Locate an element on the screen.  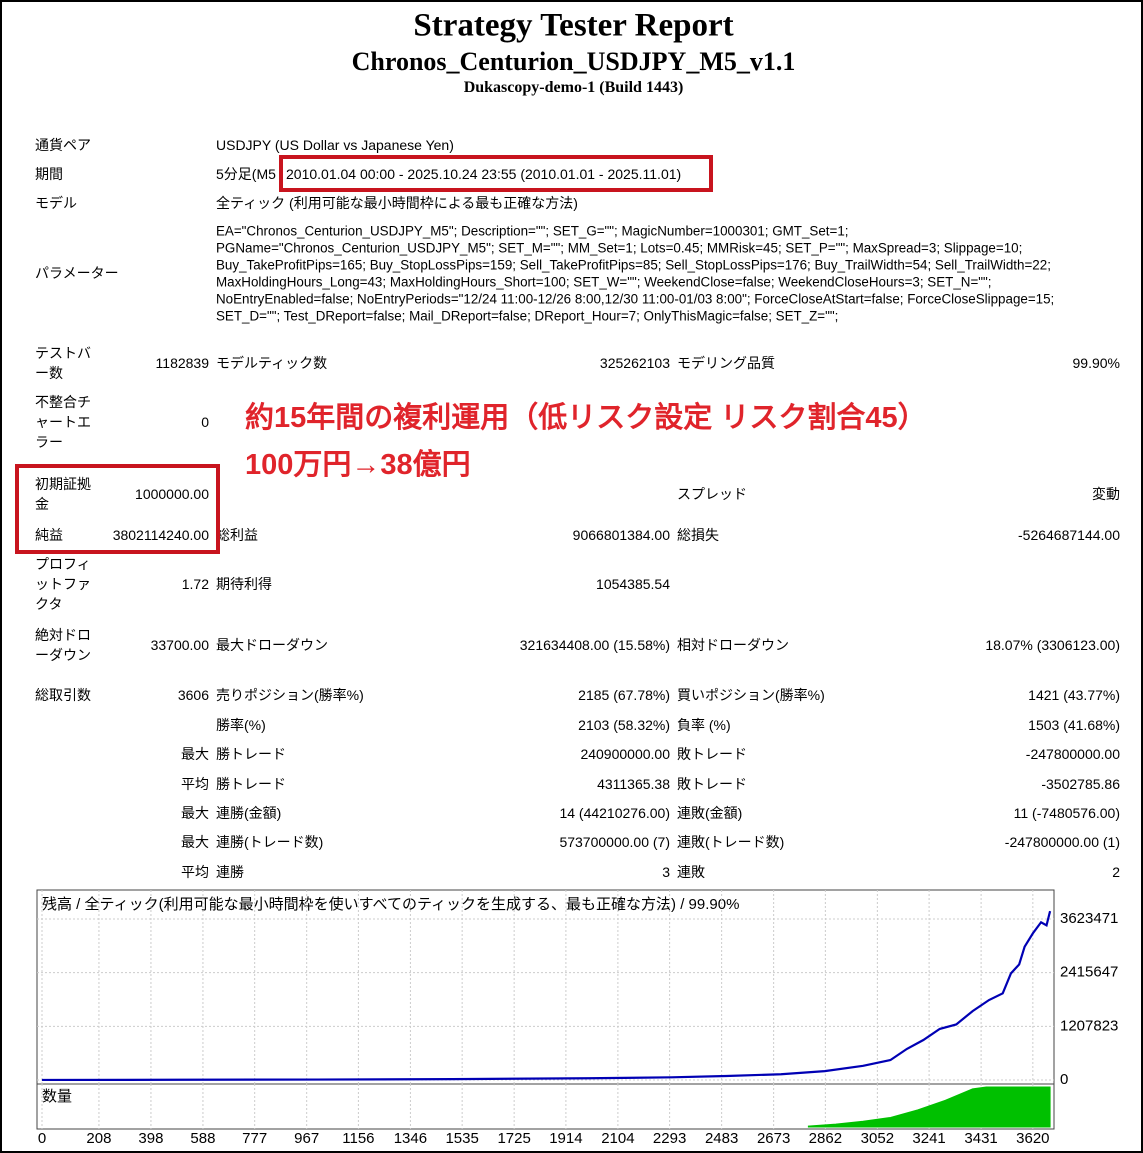
stat-label: 最大ドローダウン is located at coordinates (272, 645).